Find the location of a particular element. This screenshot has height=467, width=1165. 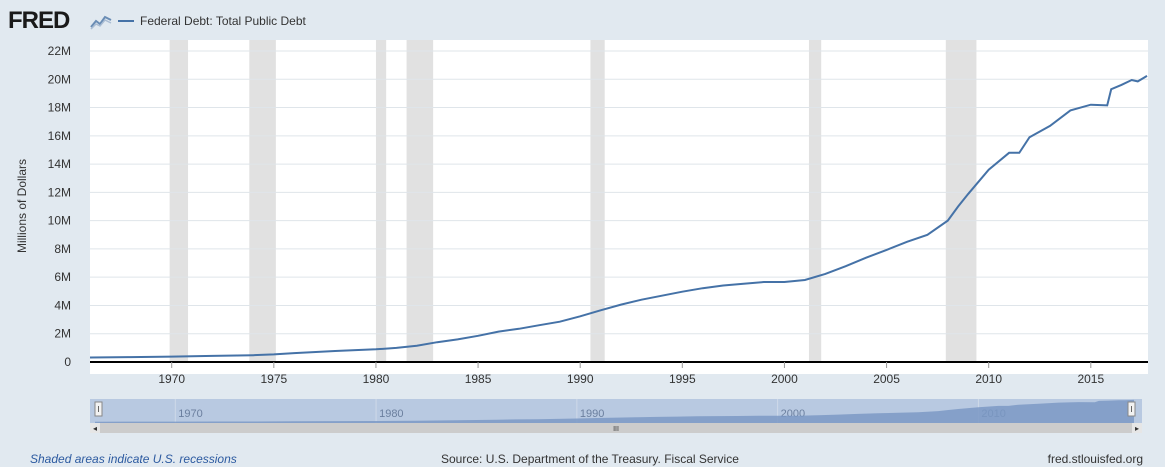

y-tick-label: 20M is located at coordinates (59, 79).